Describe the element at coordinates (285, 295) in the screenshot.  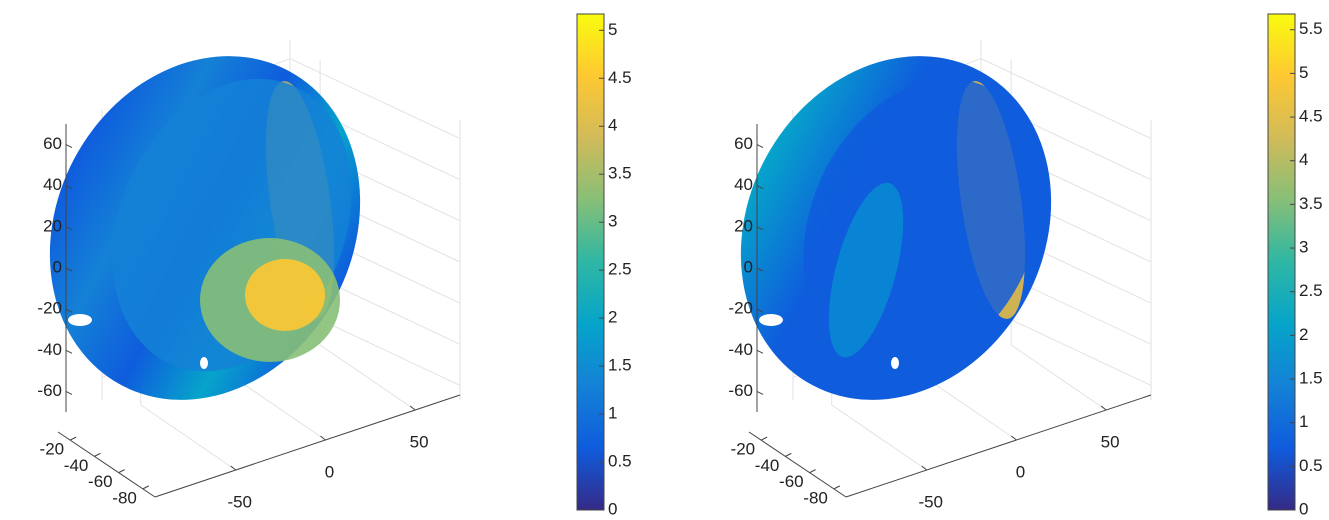
I see `hot-spot` at that location.